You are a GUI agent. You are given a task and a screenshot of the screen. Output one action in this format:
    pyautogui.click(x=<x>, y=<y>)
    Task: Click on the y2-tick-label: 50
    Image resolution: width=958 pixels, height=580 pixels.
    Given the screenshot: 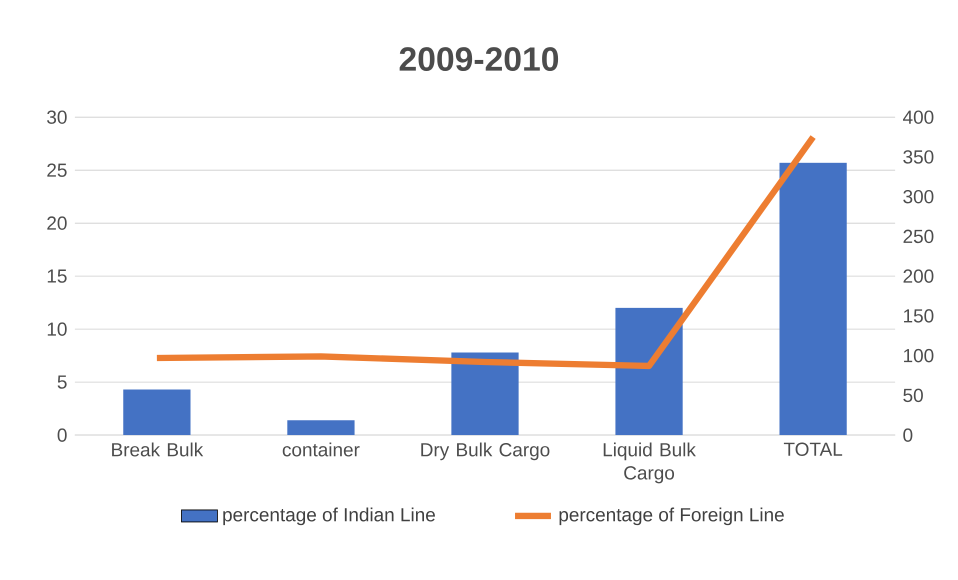 What is the action you would take?
    pyautogui.click(x=913, y=395)
    